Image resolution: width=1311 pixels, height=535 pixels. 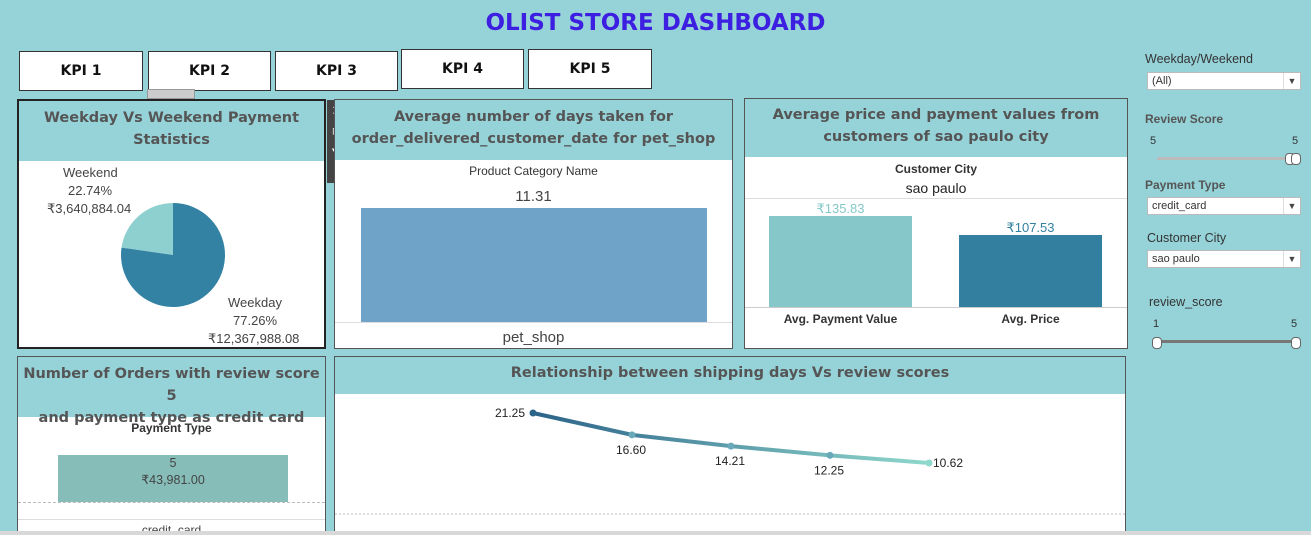 I want to click on review-score-slider, so click(x=1227, y=158).